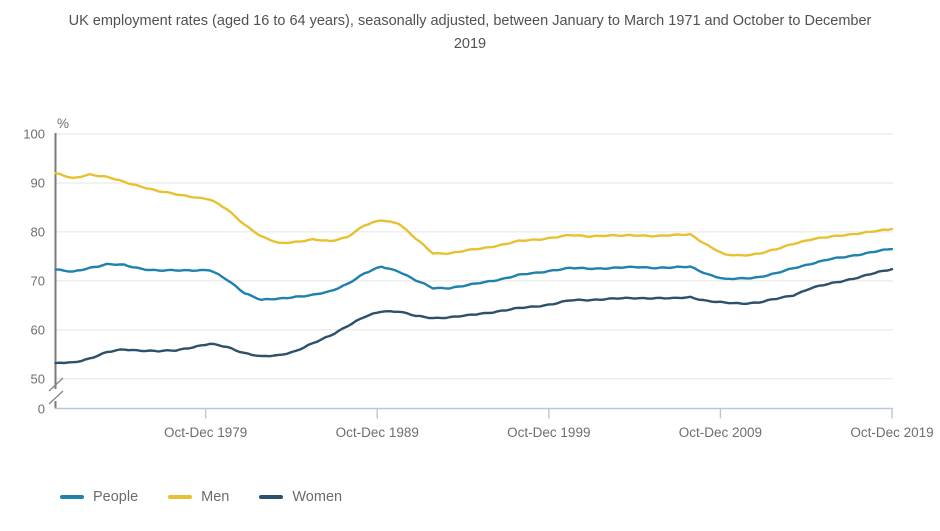  Describe the element at coordinates (63, 123) in the screenshot. I see `y-axis-unit-label: %` at that location.